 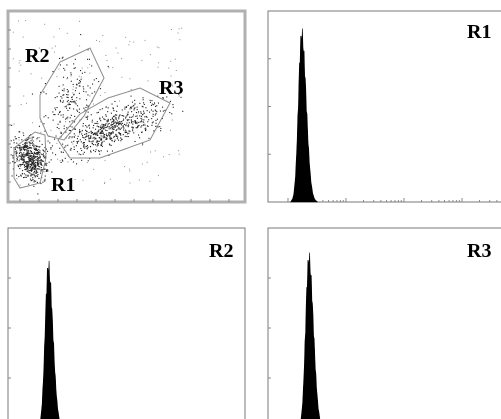 What do you see at coordinates (221, 251) in the screenshot?
I see `histogram-r2-label: R2` at bounding box center [221, 251].